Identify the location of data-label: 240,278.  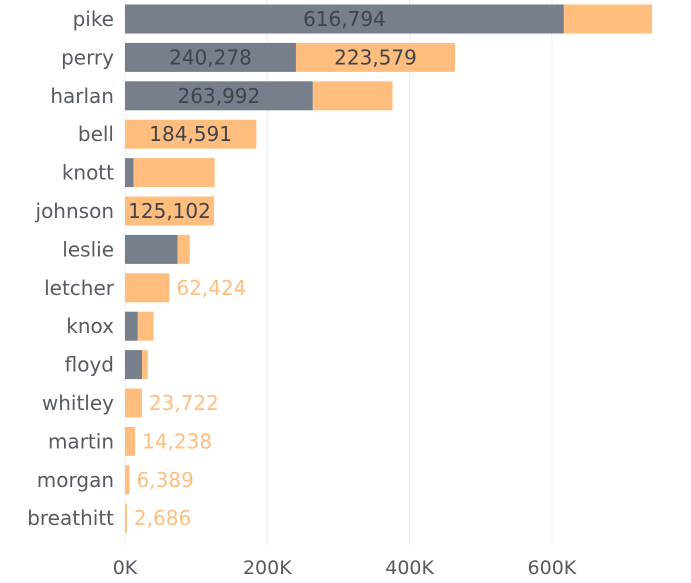
(210, 57).